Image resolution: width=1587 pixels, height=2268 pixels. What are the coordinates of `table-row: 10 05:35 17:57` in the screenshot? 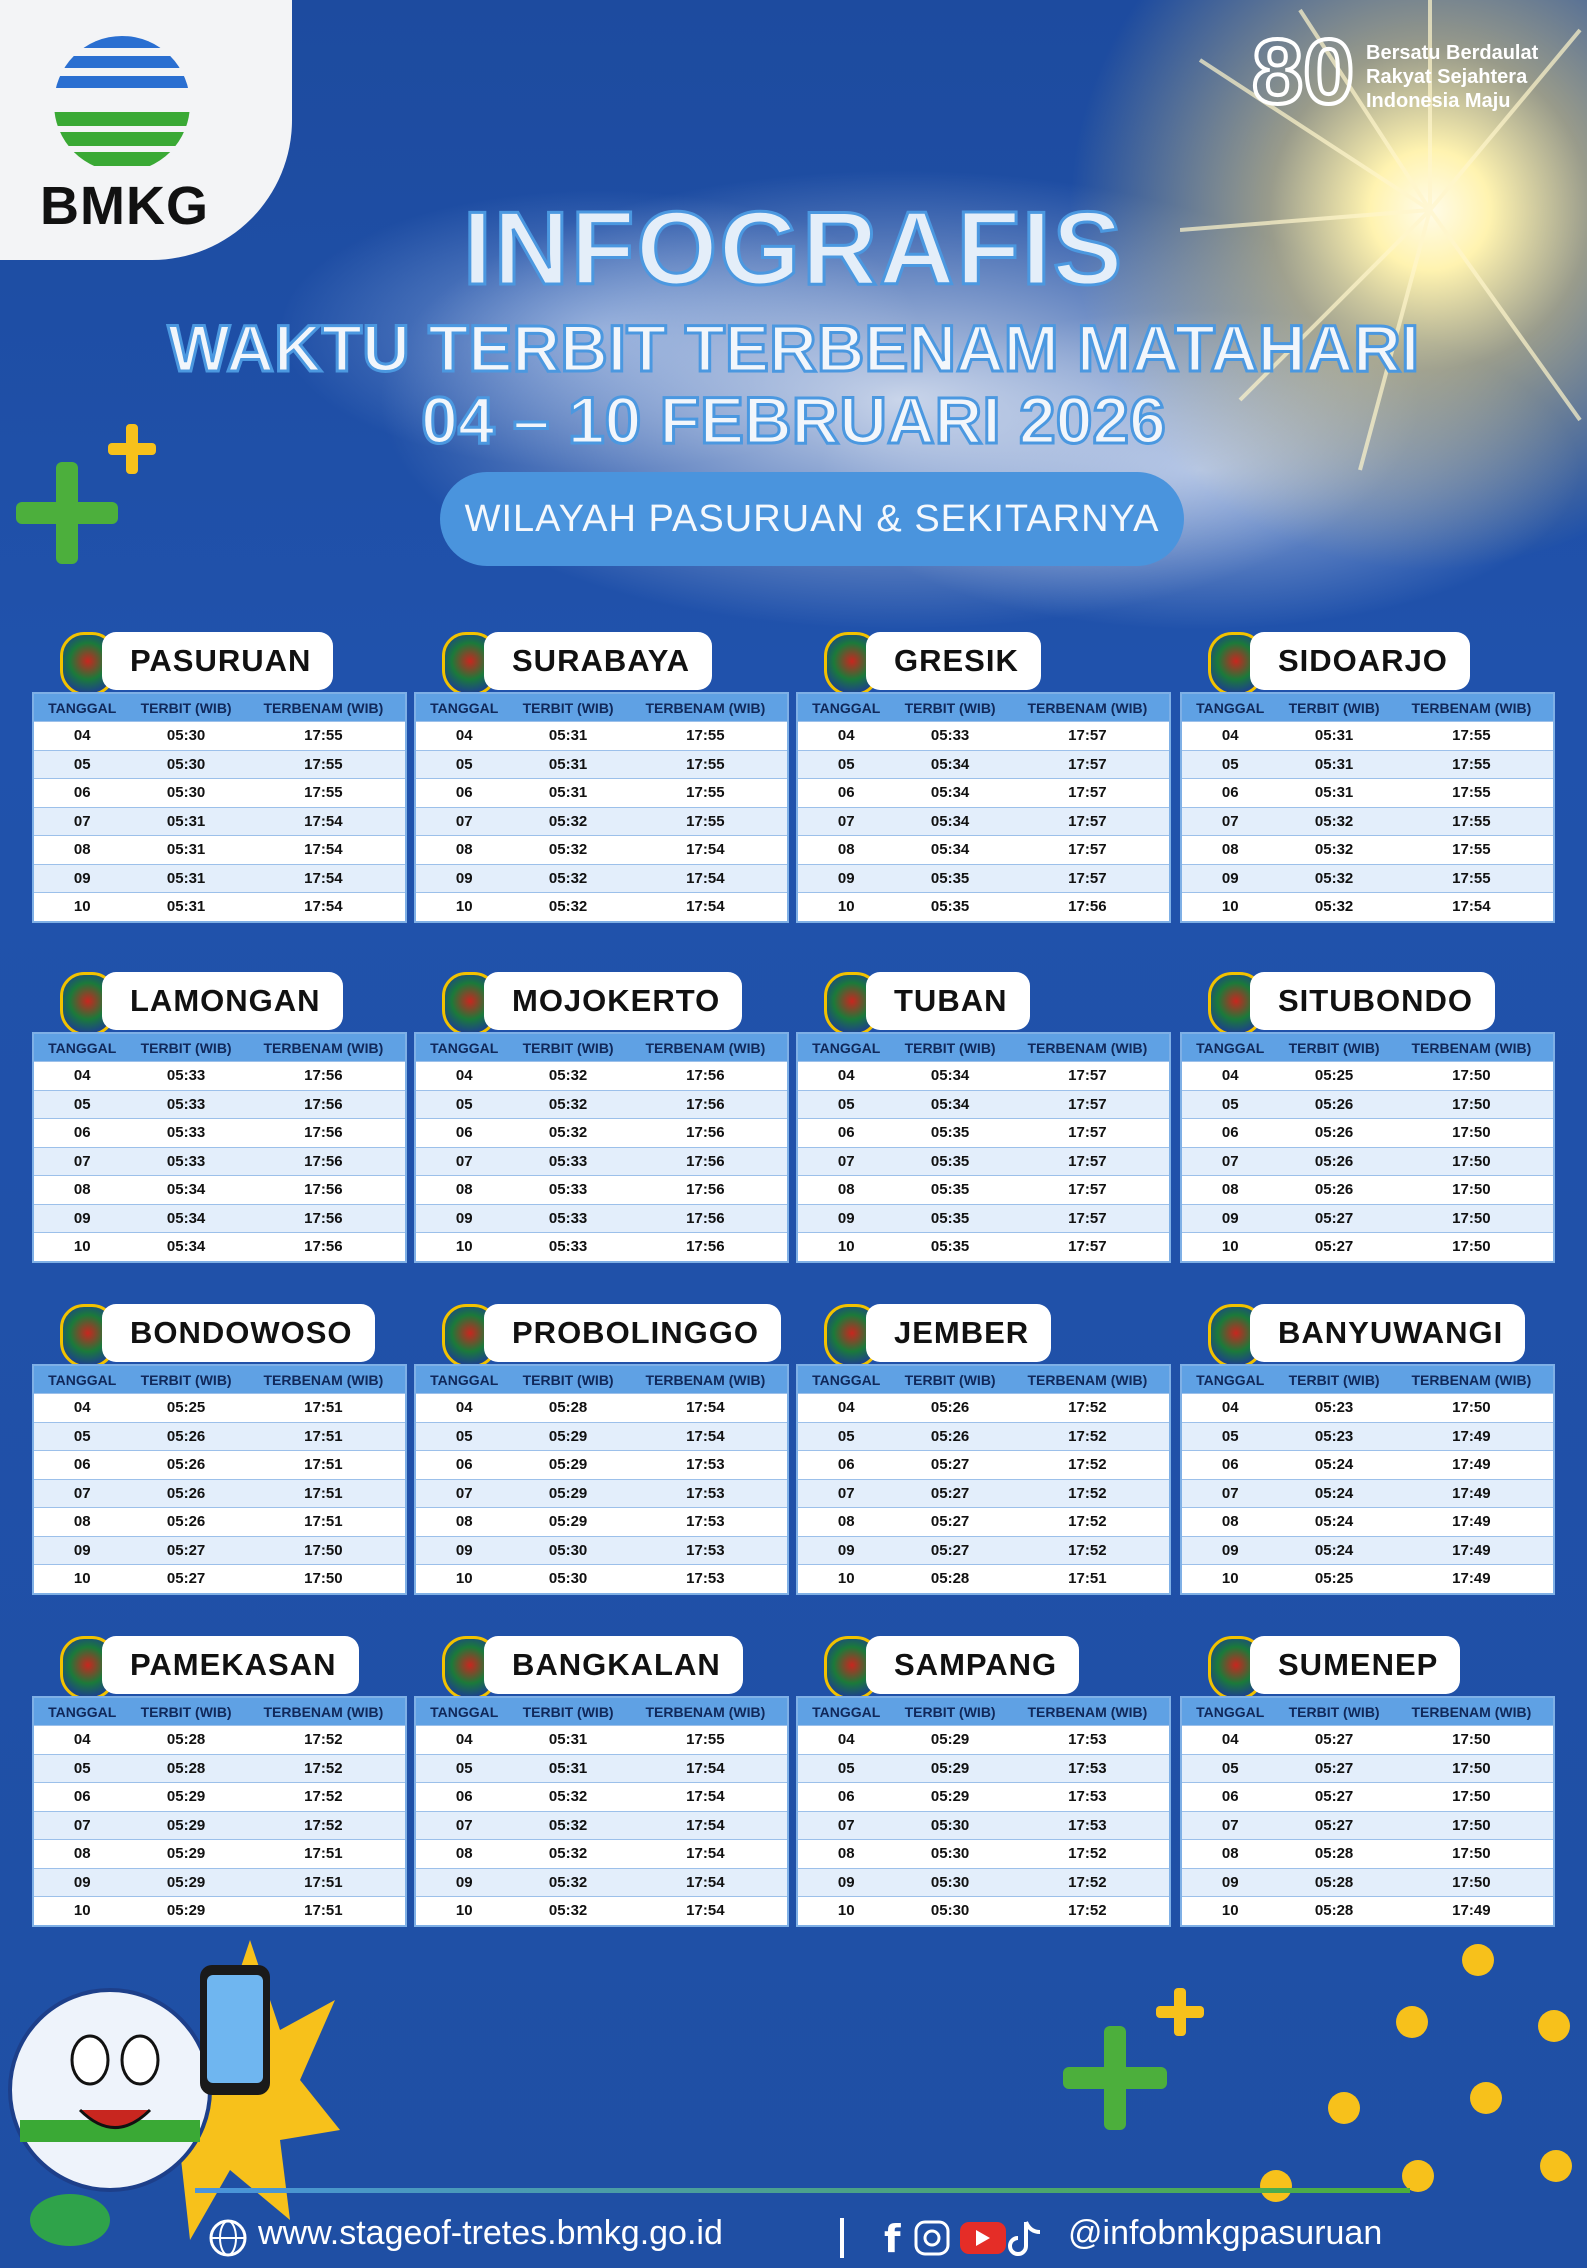 It's located at (983, 1246).